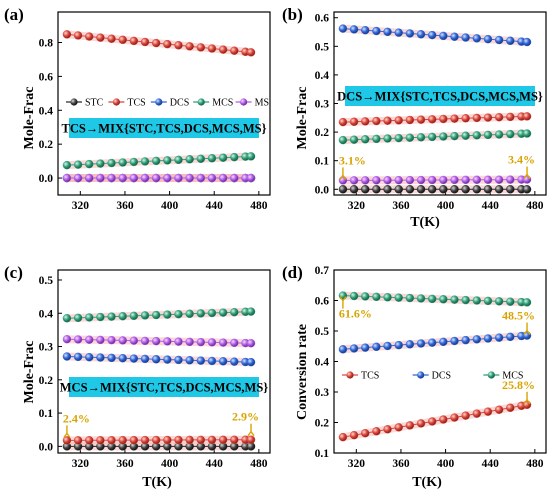  I want to click on x-tick-label: 360, so click(125, 464).